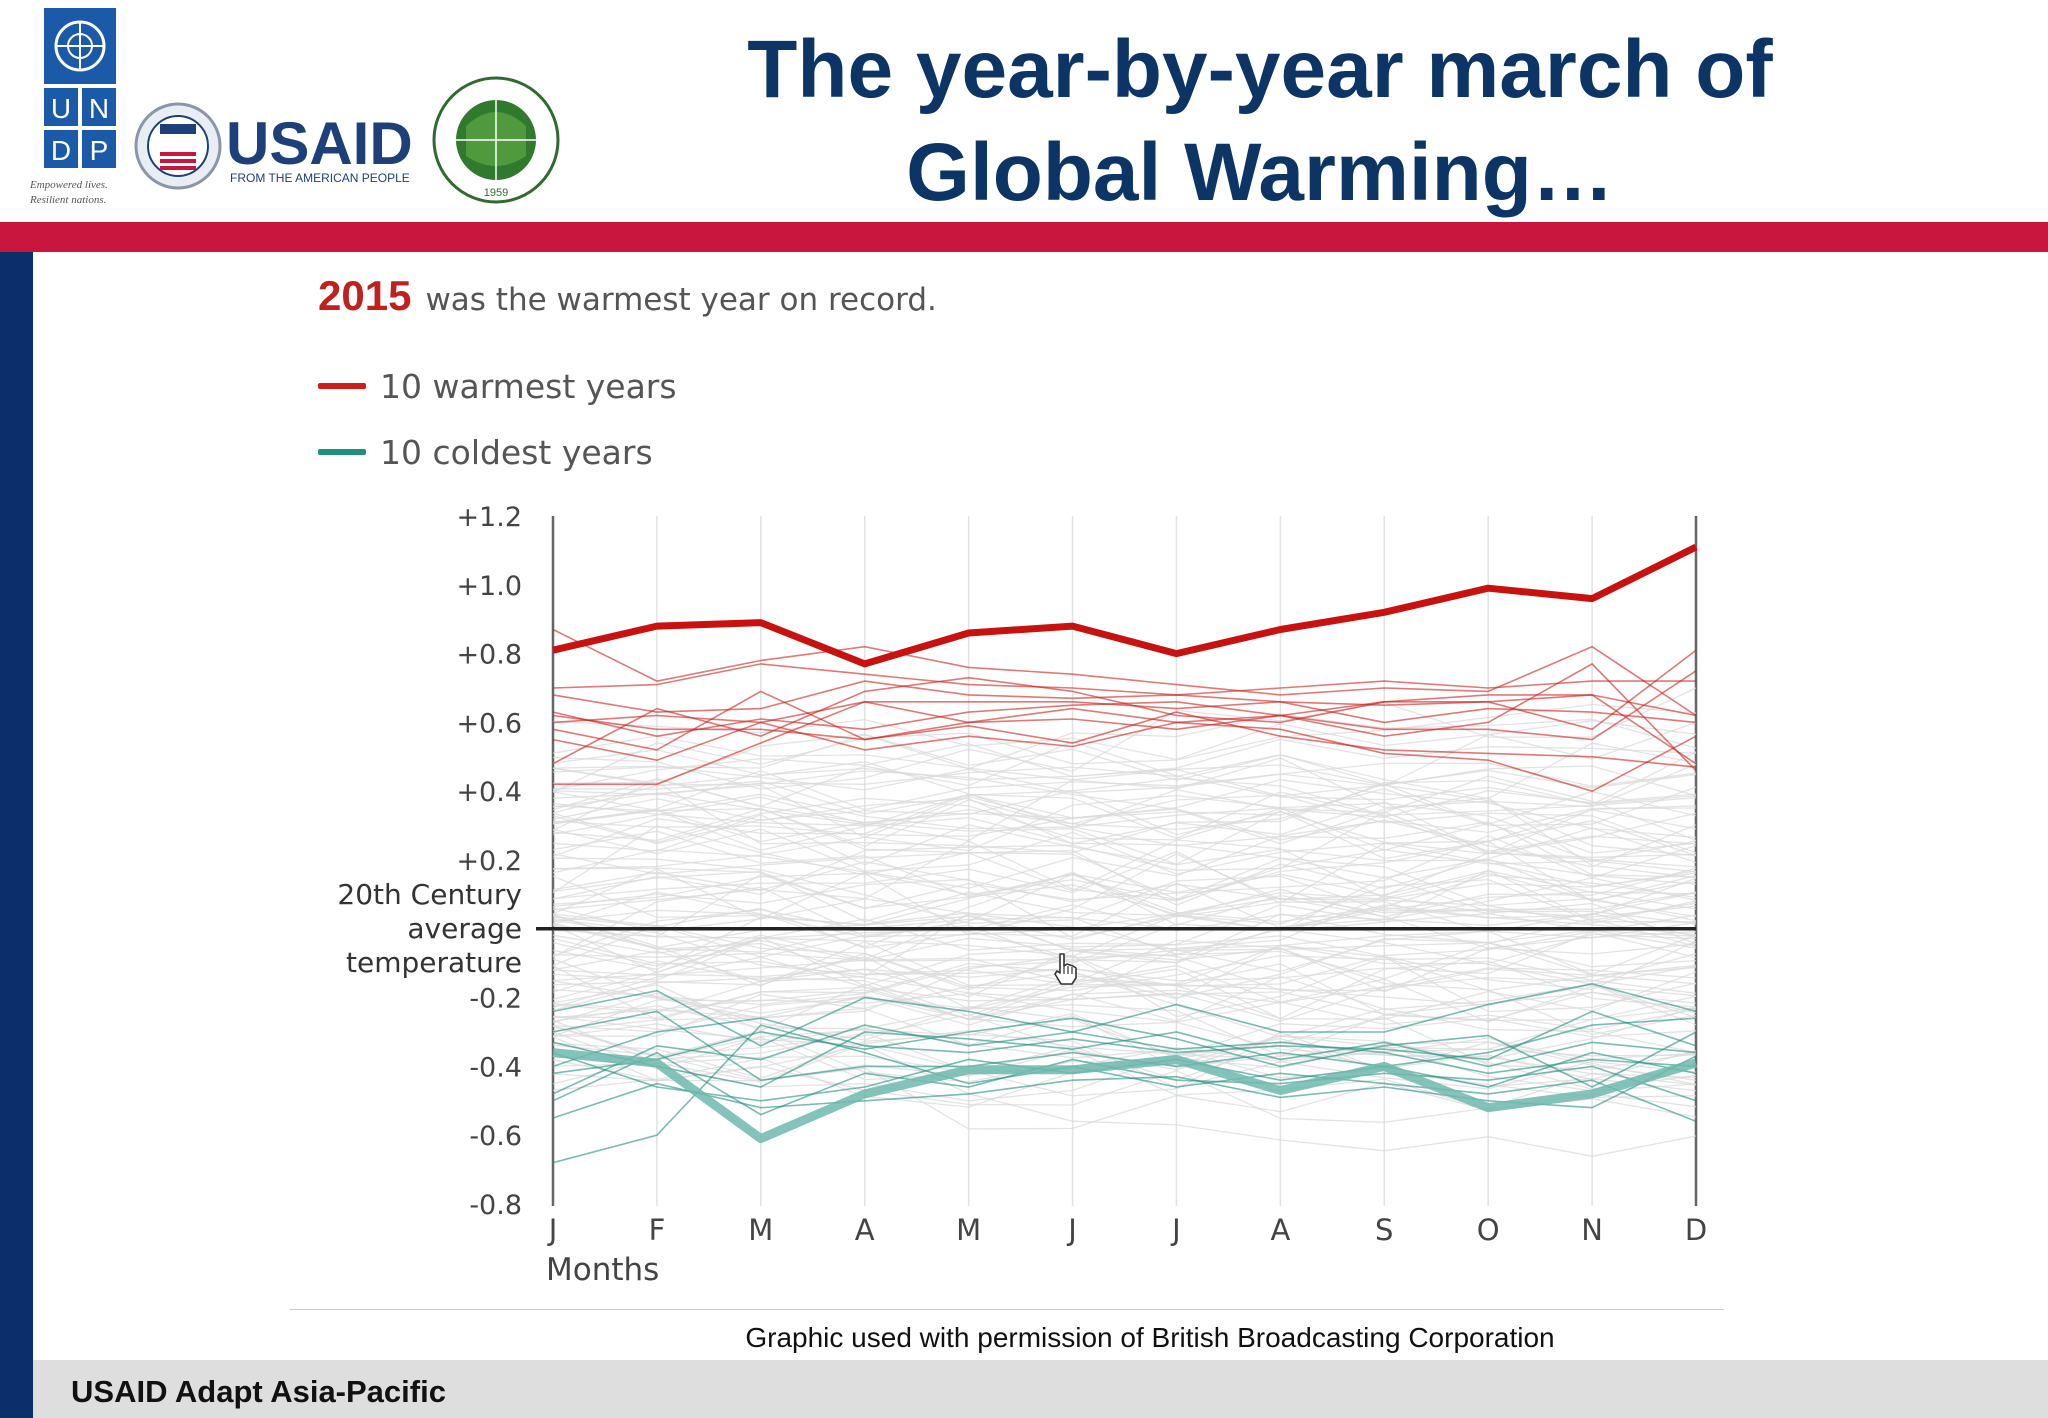 This screenshot has height=1418, width=2048. What do you see at coordinates (489, 723) in the screenshot?
I see `y-tick-label: +0.6` at bounding box center [489, 723].